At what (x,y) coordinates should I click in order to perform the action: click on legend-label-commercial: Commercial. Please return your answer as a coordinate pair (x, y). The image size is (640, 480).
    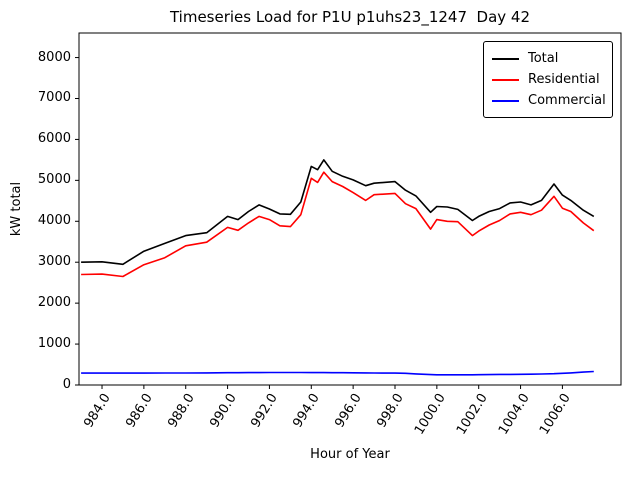
    Looking at the image, I should click on (567, 100).